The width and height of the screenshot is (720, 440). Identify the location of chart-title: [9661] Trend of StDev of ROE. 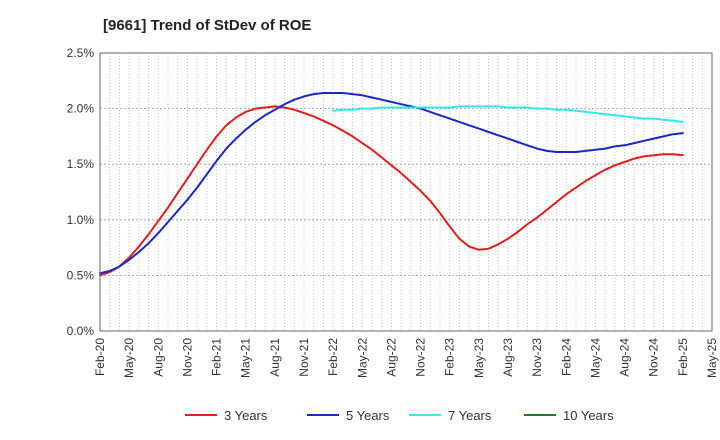
(207, 25).